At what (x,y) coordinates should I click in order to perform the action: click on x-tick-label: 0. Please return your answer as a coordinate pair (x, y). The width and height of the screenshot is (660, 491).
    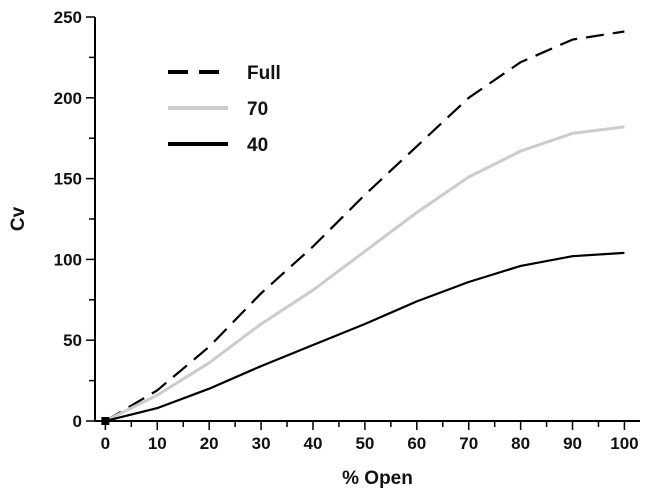
    Looking at the image, I should click on (105, 443).